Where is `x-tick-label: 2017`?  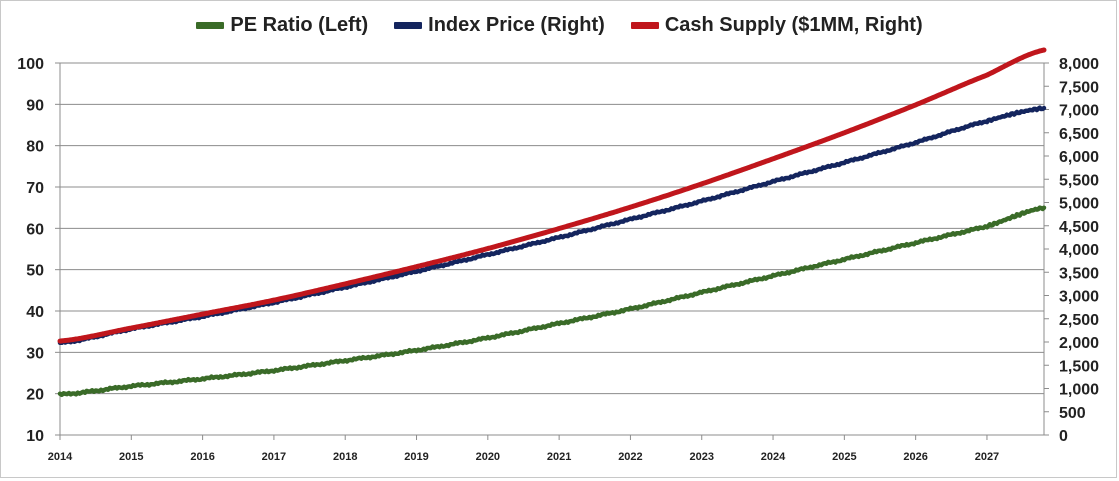
x-tick-label: 2017 is located at coordinates (274, 457).